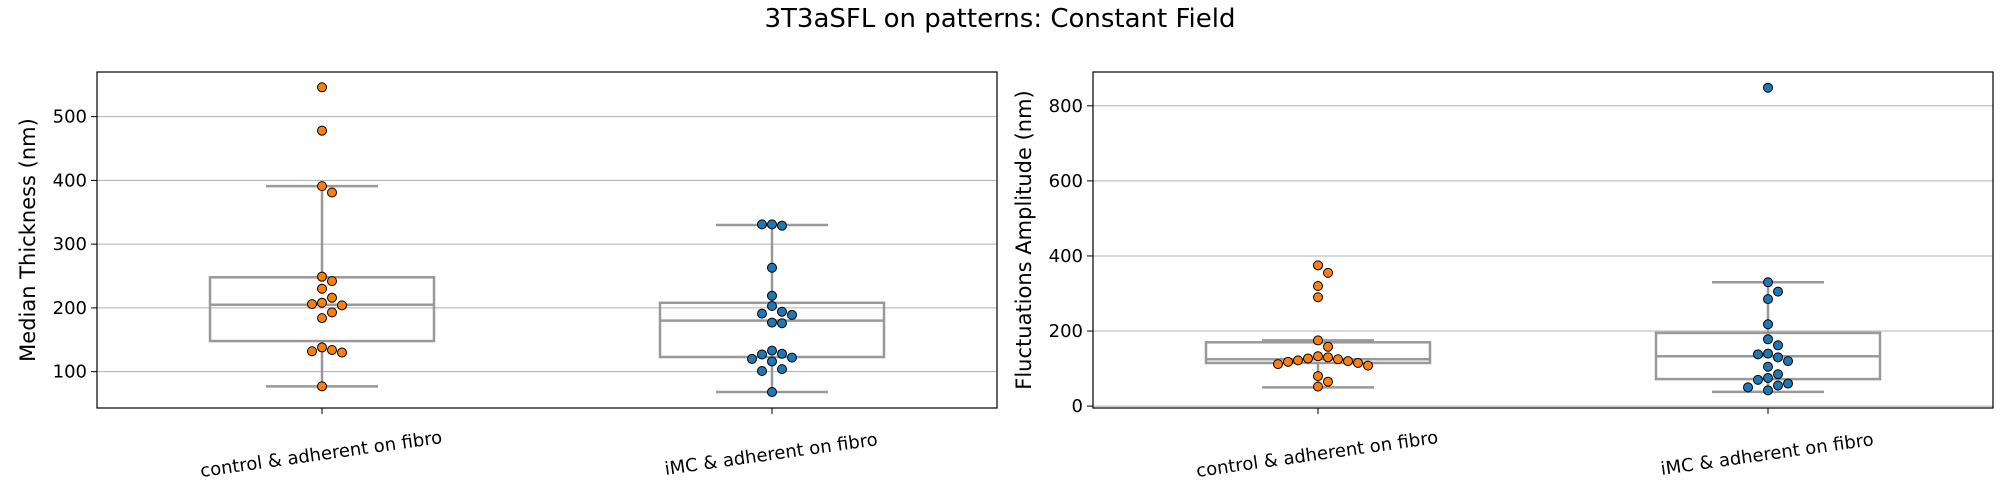 The height and width of the screenshot is (500, 2000). What do you see at coordinates (1077, 406) in the screenshot?
I see `y-tick-label: 0` at bounding box center [1077, 406].